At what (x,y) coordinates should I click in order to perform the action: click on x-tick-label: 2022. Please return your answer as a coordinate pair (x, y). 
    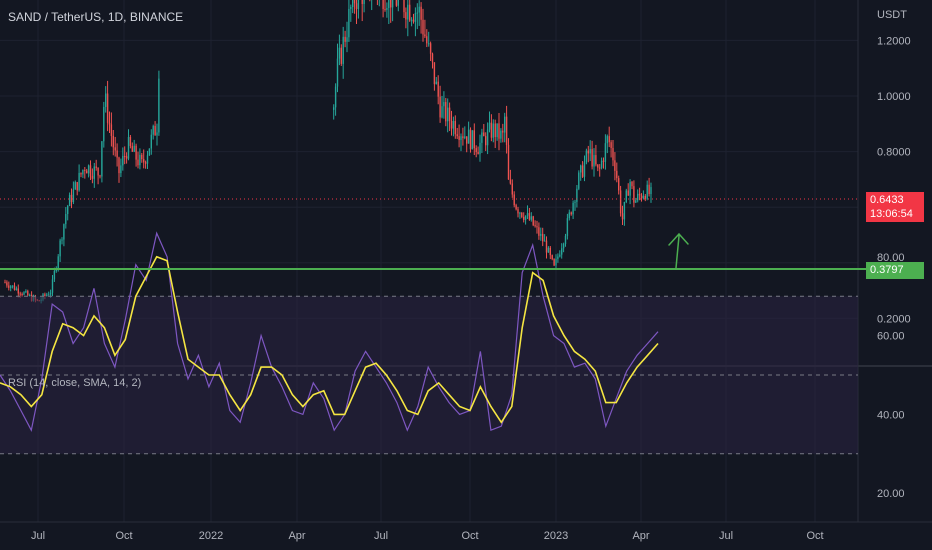
    Looking at the image, I should click on (211, 536).